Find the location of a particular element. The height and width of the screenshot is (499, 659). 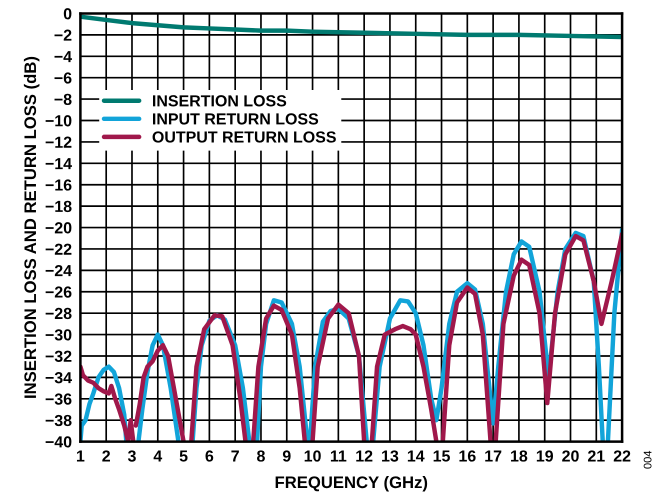

y-tick-label: −8 is located at coordinates (63, 100).